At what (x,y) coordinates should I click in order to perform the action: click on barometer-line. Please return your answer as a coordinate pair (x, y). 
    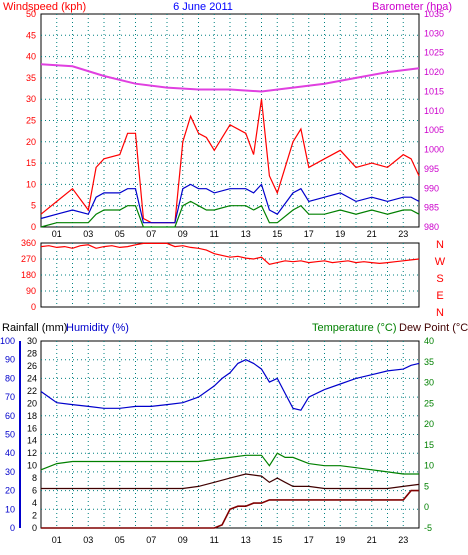
    Looking at the image, I should click on (230, 78).